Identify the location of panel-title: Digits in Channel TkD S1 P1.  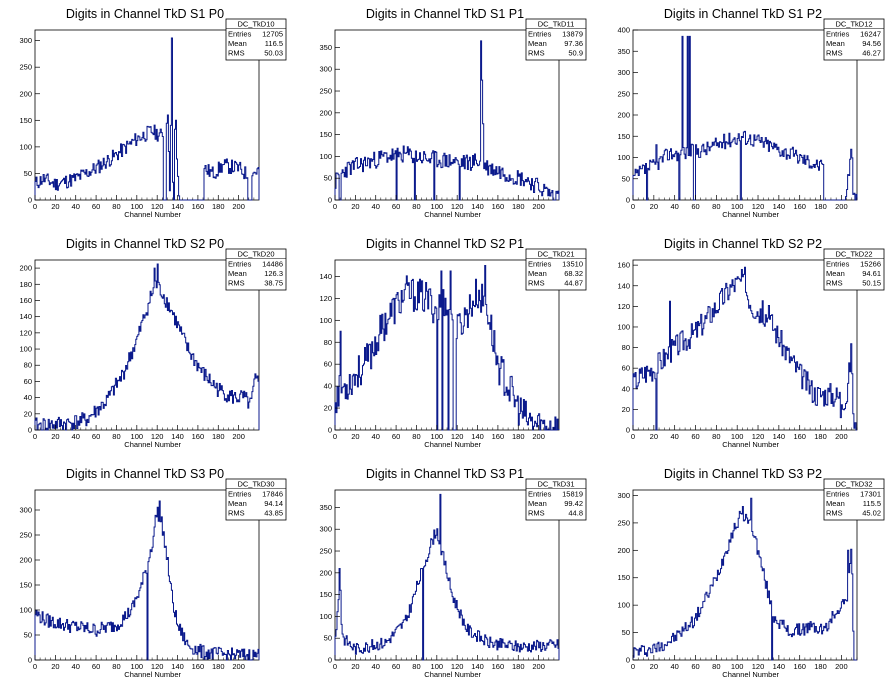
(445, 14).